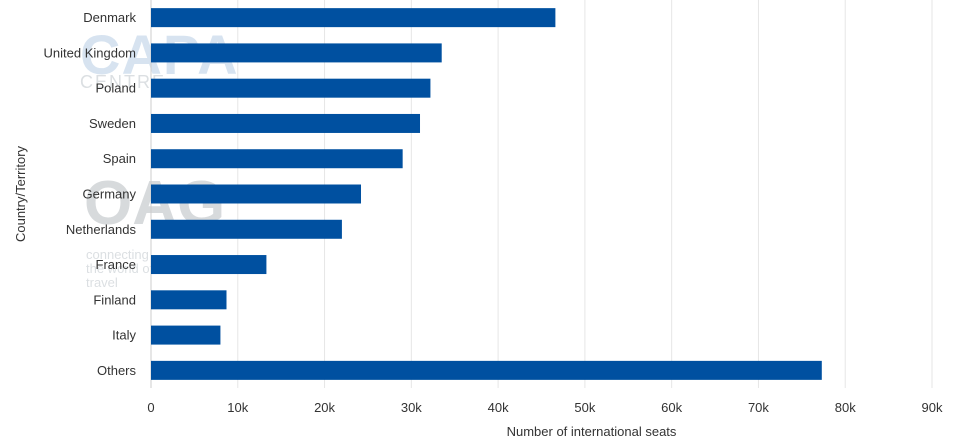 Image resolution: width=969 pixels, height=446 pixels. I want to click on category-label: Poland, so click(116, 88).